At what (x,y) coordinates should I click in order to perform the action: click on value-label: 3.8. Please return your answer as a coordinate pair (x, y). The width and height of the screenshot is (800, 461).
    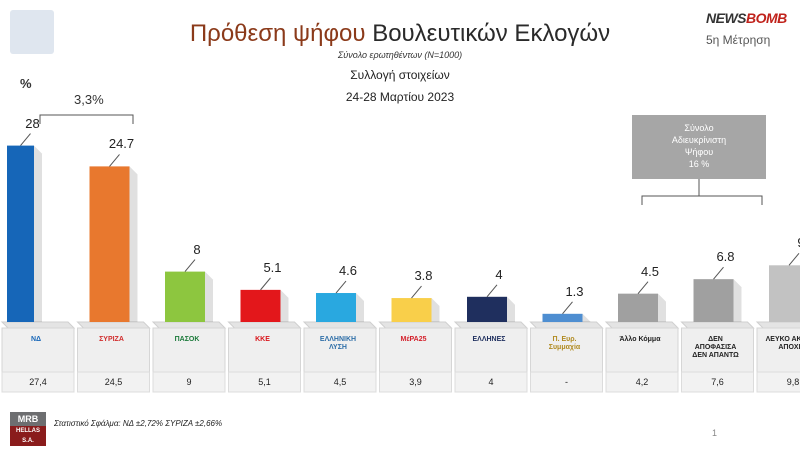
    Looking at the image, I should click on (423, 276).